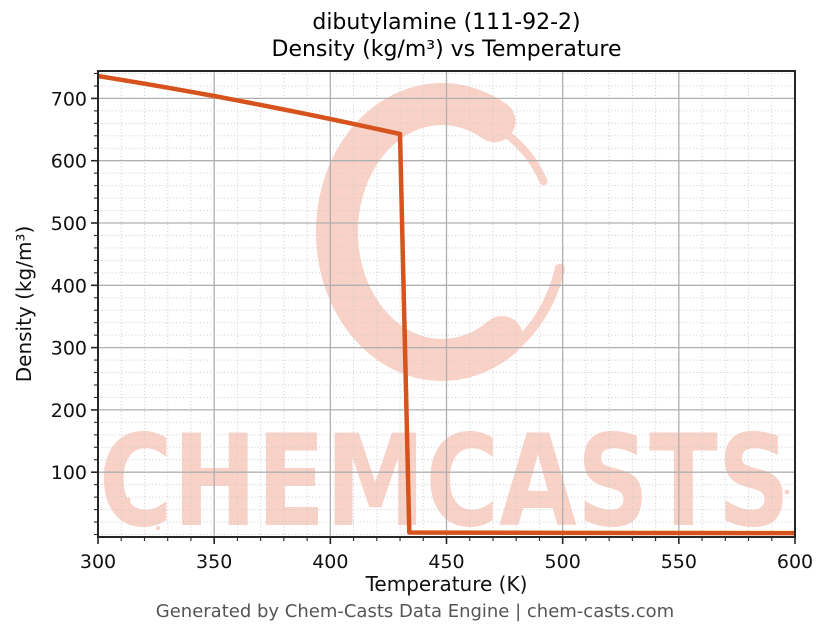 This screenshot has height=644, width=830. What do you see at coordinates (330, 562) in the screenshot?
I see `x-tick-label: 400` at bounding box center [330, 562].